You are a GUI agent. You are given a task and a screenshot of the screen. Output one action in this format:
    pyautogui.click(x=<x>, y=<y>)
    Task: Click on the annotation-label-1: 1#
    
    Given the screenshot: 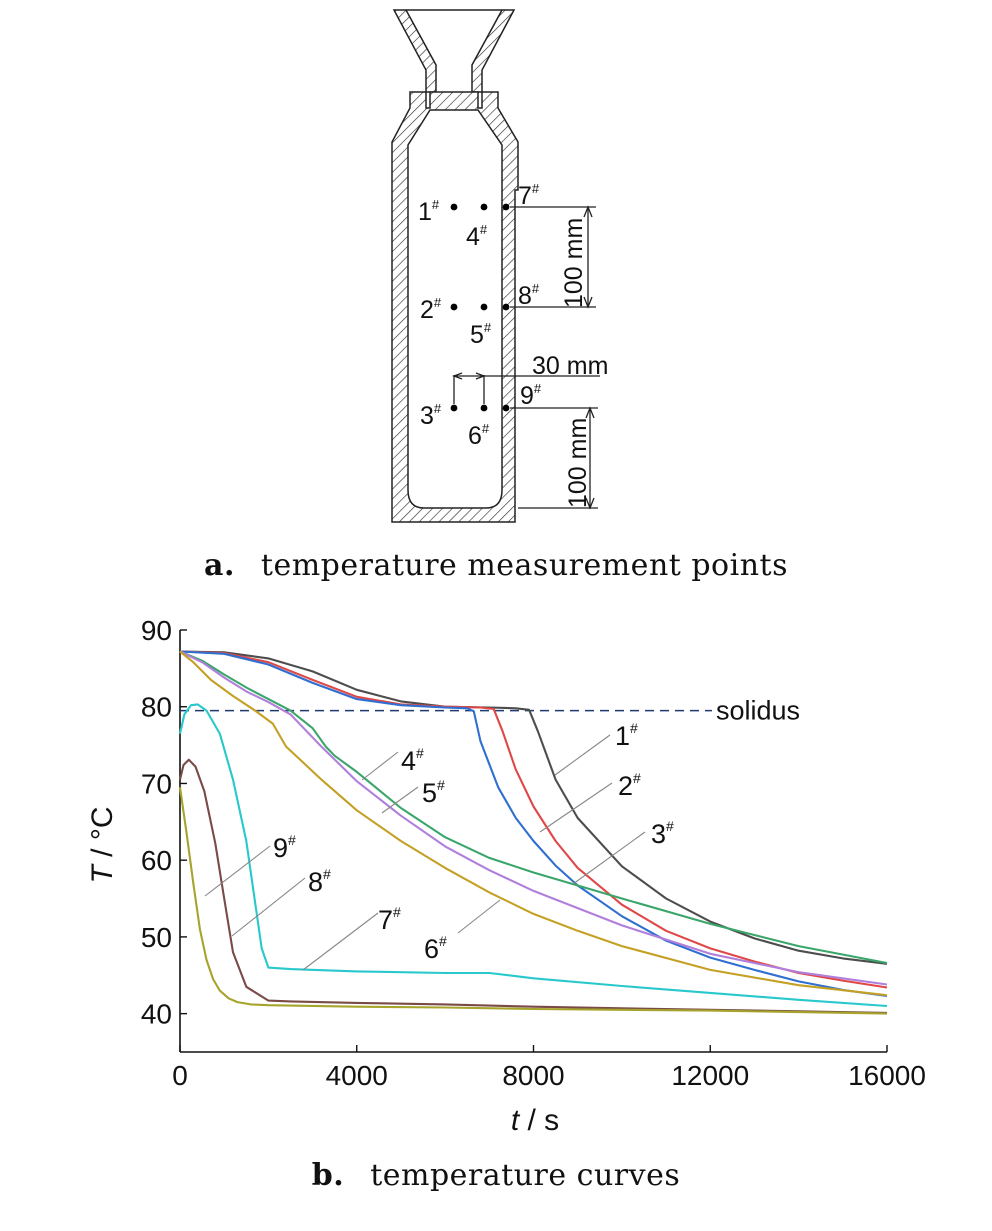 What is the action you would take?
    pyautogui.click(x=626, y=735)
    